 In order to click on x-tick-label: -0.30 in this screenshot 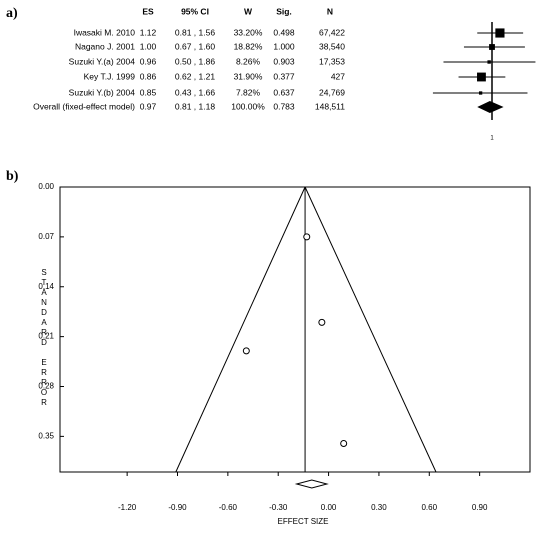, I will do `click(278, 507)`.